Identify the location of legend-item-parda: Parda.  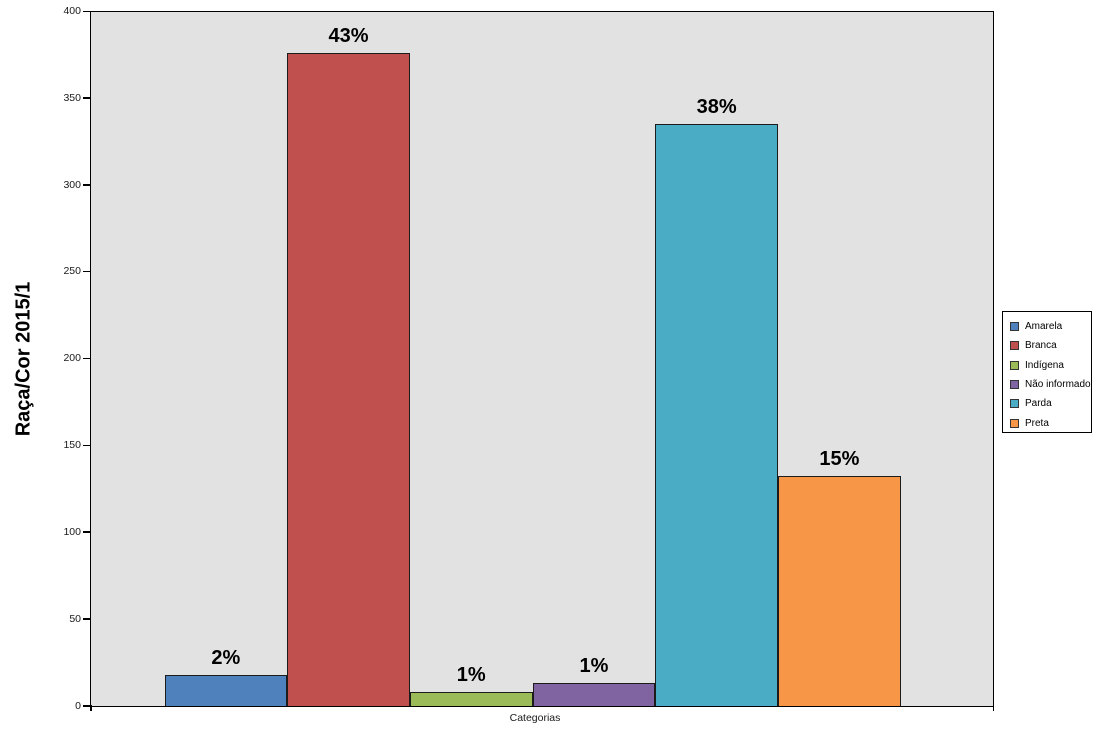
(1047, 403).